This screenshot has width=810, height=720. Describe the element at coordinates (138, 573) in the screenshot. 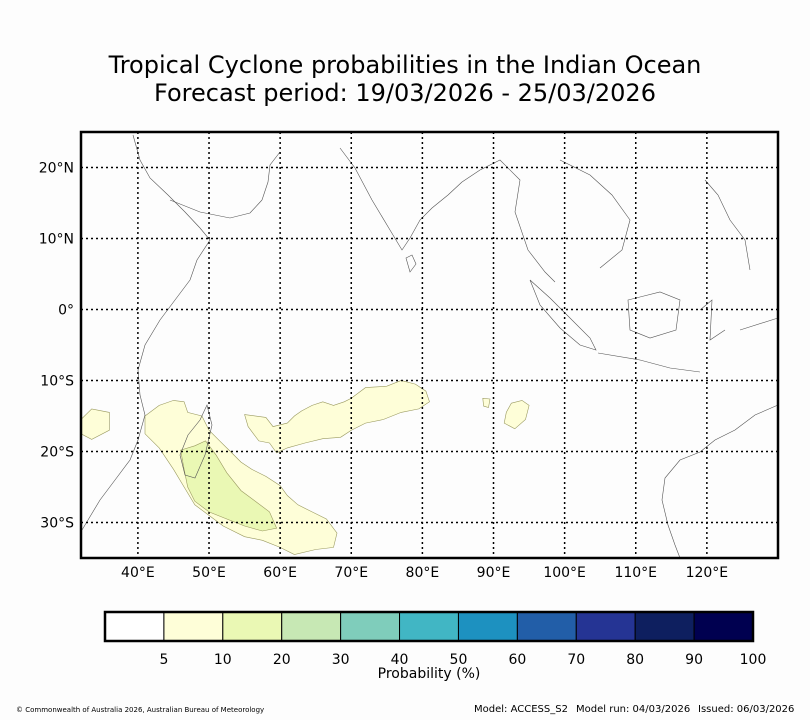

I see `longitude-label: 40°E` at that location.